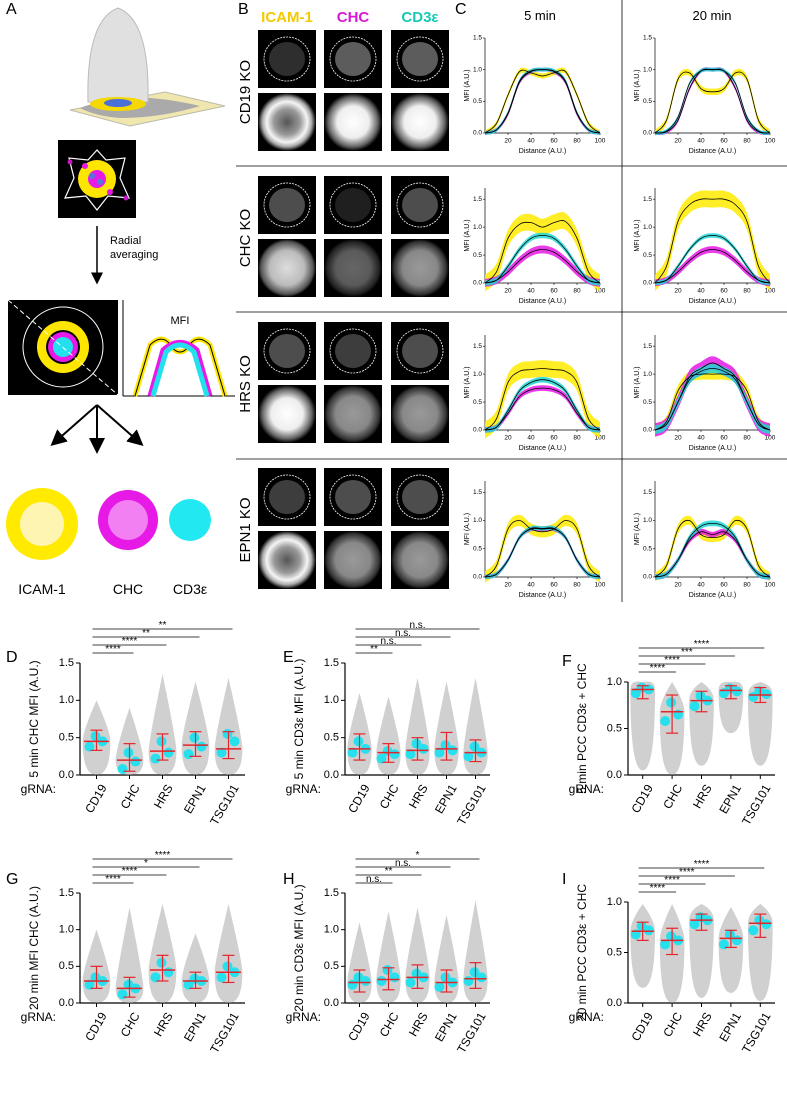  Describe the element at coordinates (245, 92) in the screenshot. I see `row-label: CD19 KO` at that location.